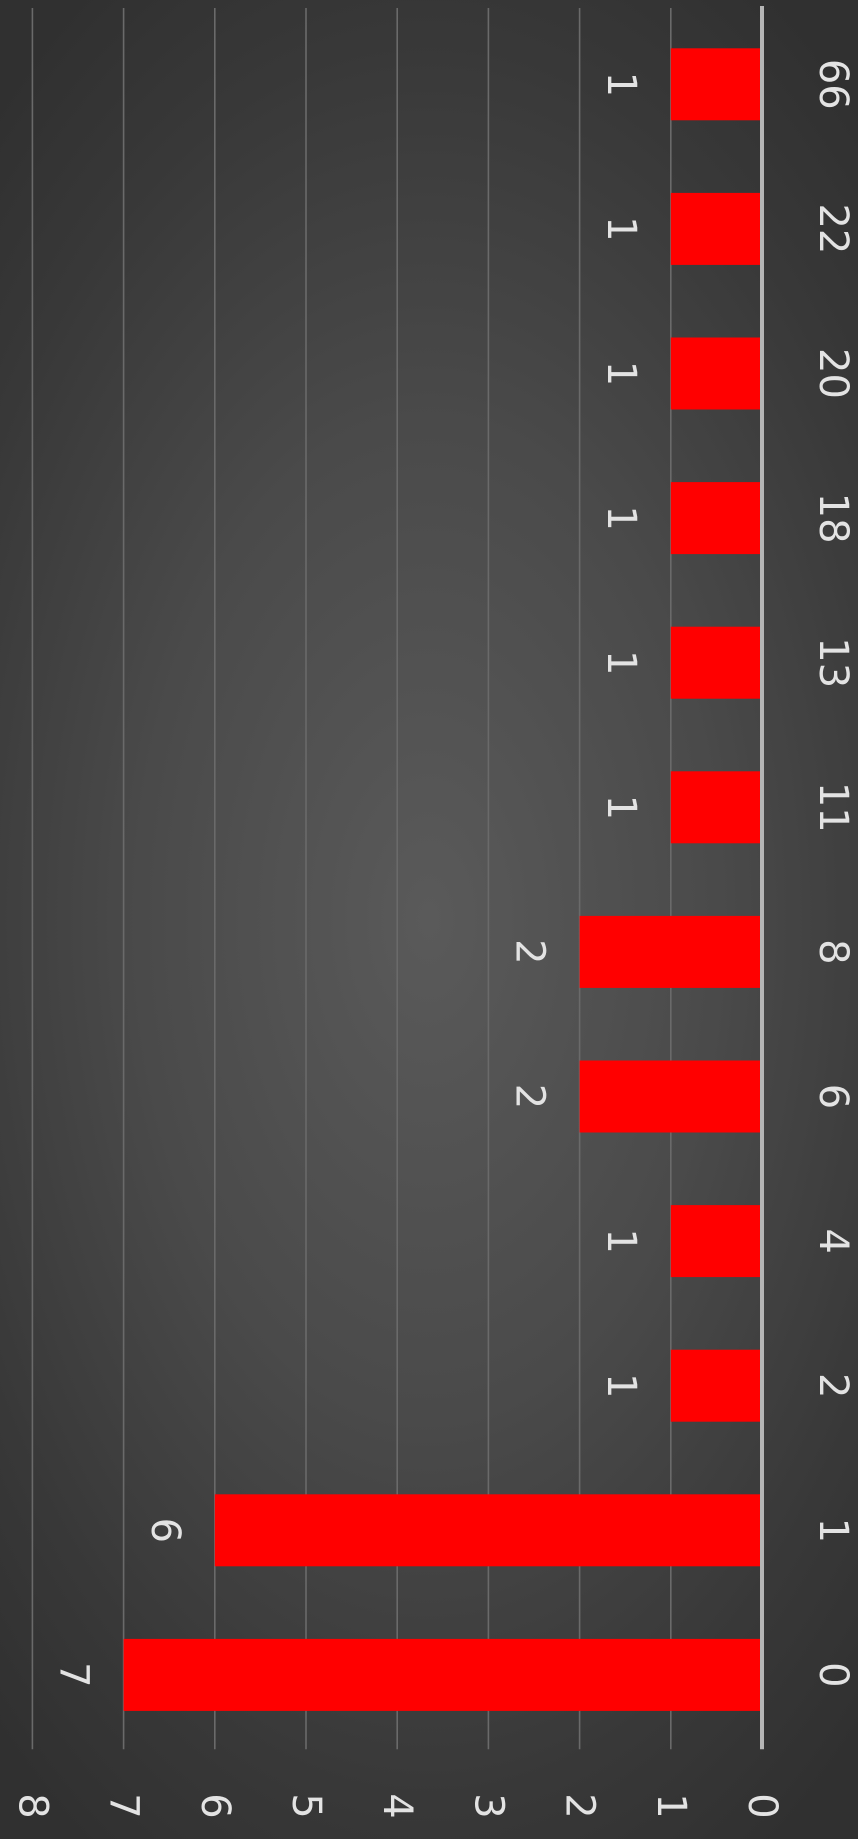  What do you see at coordinates (580, 1805) in the screenshot?
I see `value-tick-label: 2` at bounding box center [580, 1805].